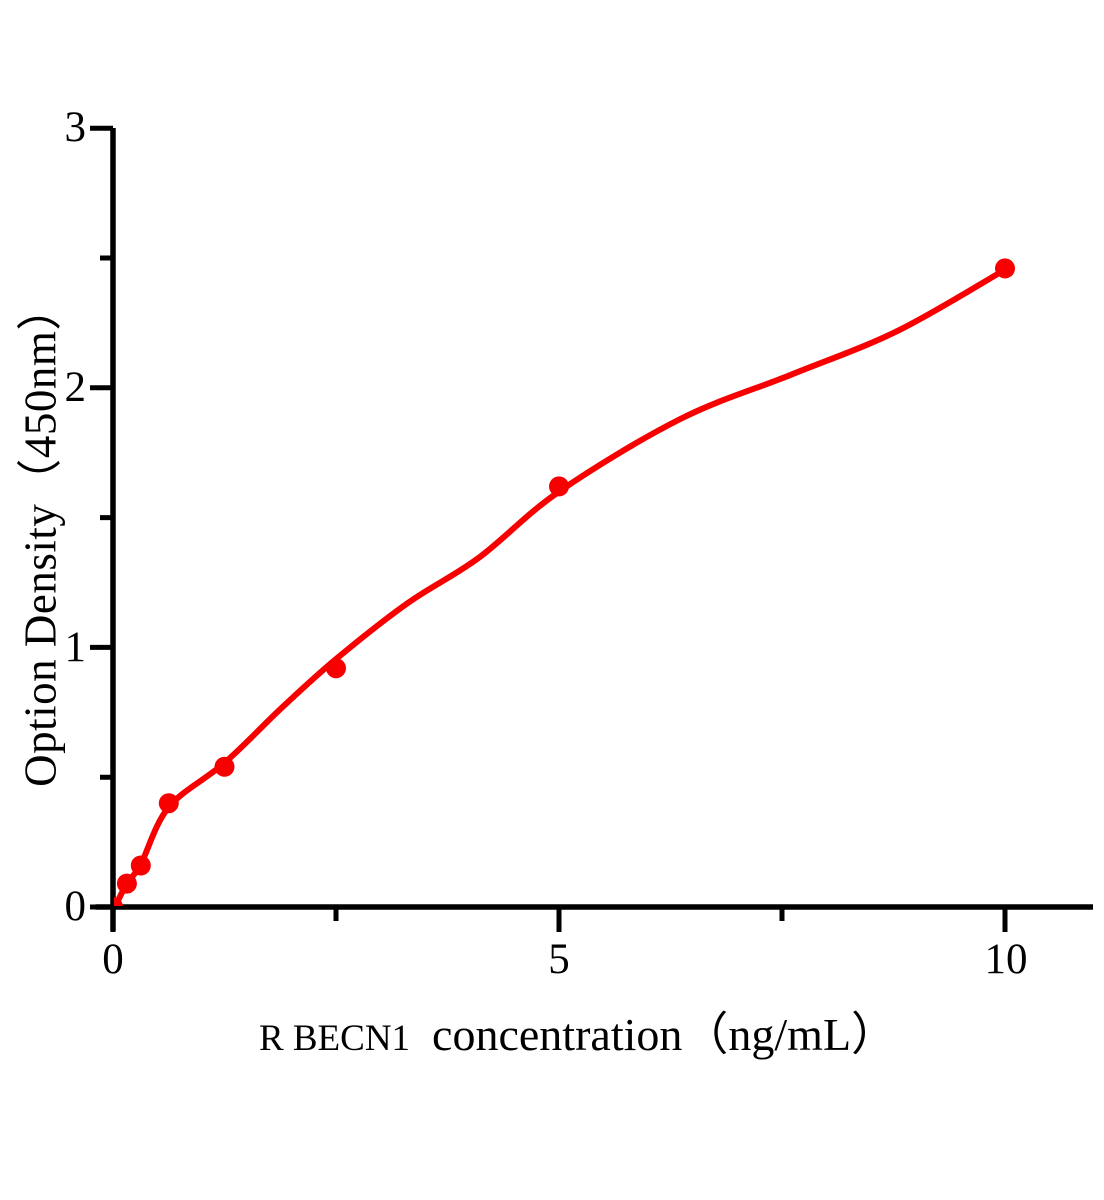 This screenshot has width=1104, height=1200. Describe the element at coordinates (75, 127) in the screenshot. I see `y-tick-label-3: 3` at that location.